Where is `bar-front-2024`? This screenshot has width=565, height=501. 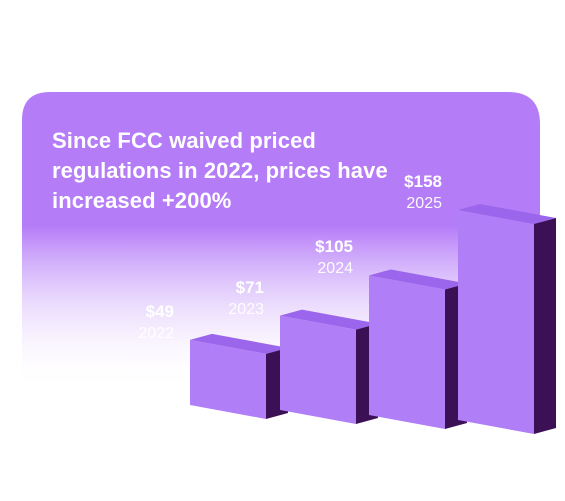 bar-front-2024 is located at coordinates (407, 352).